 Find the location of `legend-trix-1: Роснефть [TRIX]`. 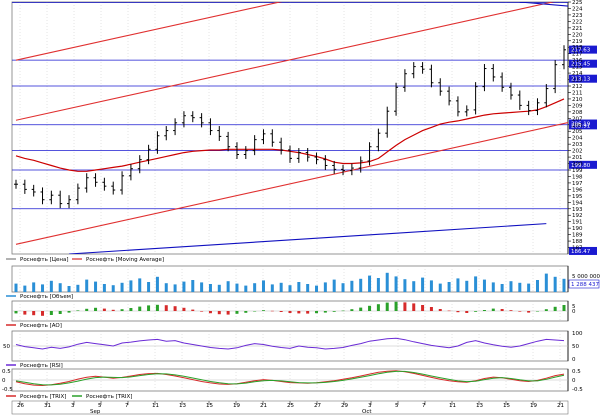

legend-trix-1: Роснефть [TRIX] is located at coordinates (43, 397).